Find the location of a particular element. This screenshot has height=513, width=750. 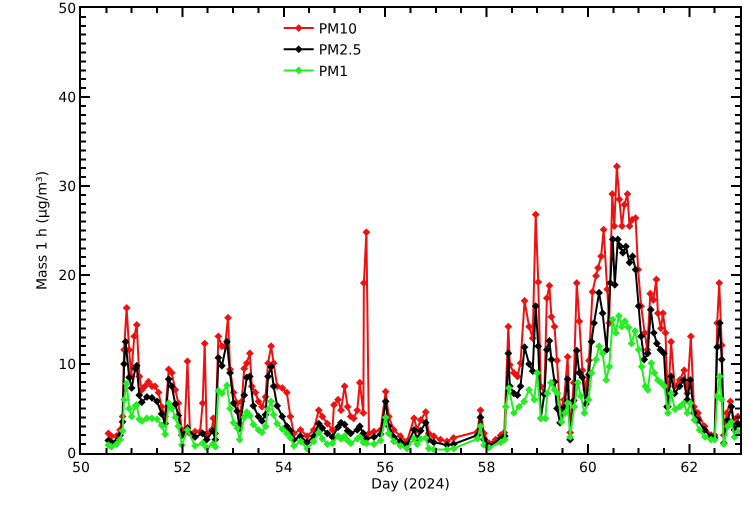

y-tick-label: 20 is located at coordinates (67, 276).